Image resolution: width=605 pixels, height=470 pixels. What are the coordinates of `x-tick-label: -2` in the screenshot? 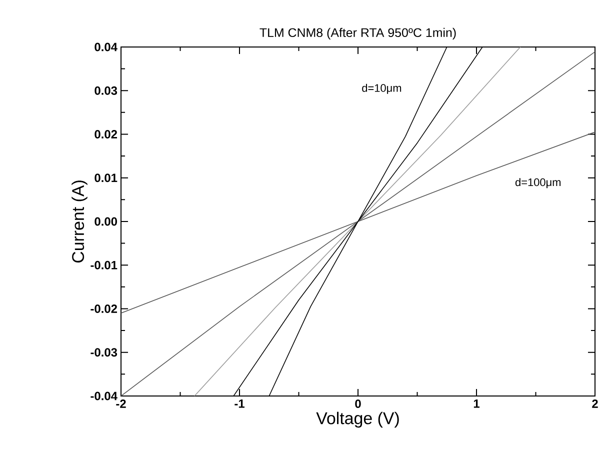 It's located at (121, 404).